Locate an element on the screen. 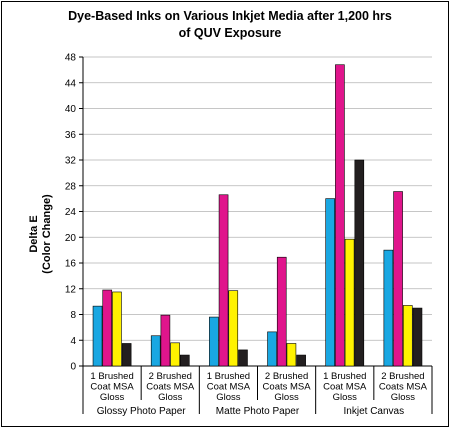 The width and height of the screenshot is (452, 429). y-tick-label: 8 is located at coordinates (73, 315).